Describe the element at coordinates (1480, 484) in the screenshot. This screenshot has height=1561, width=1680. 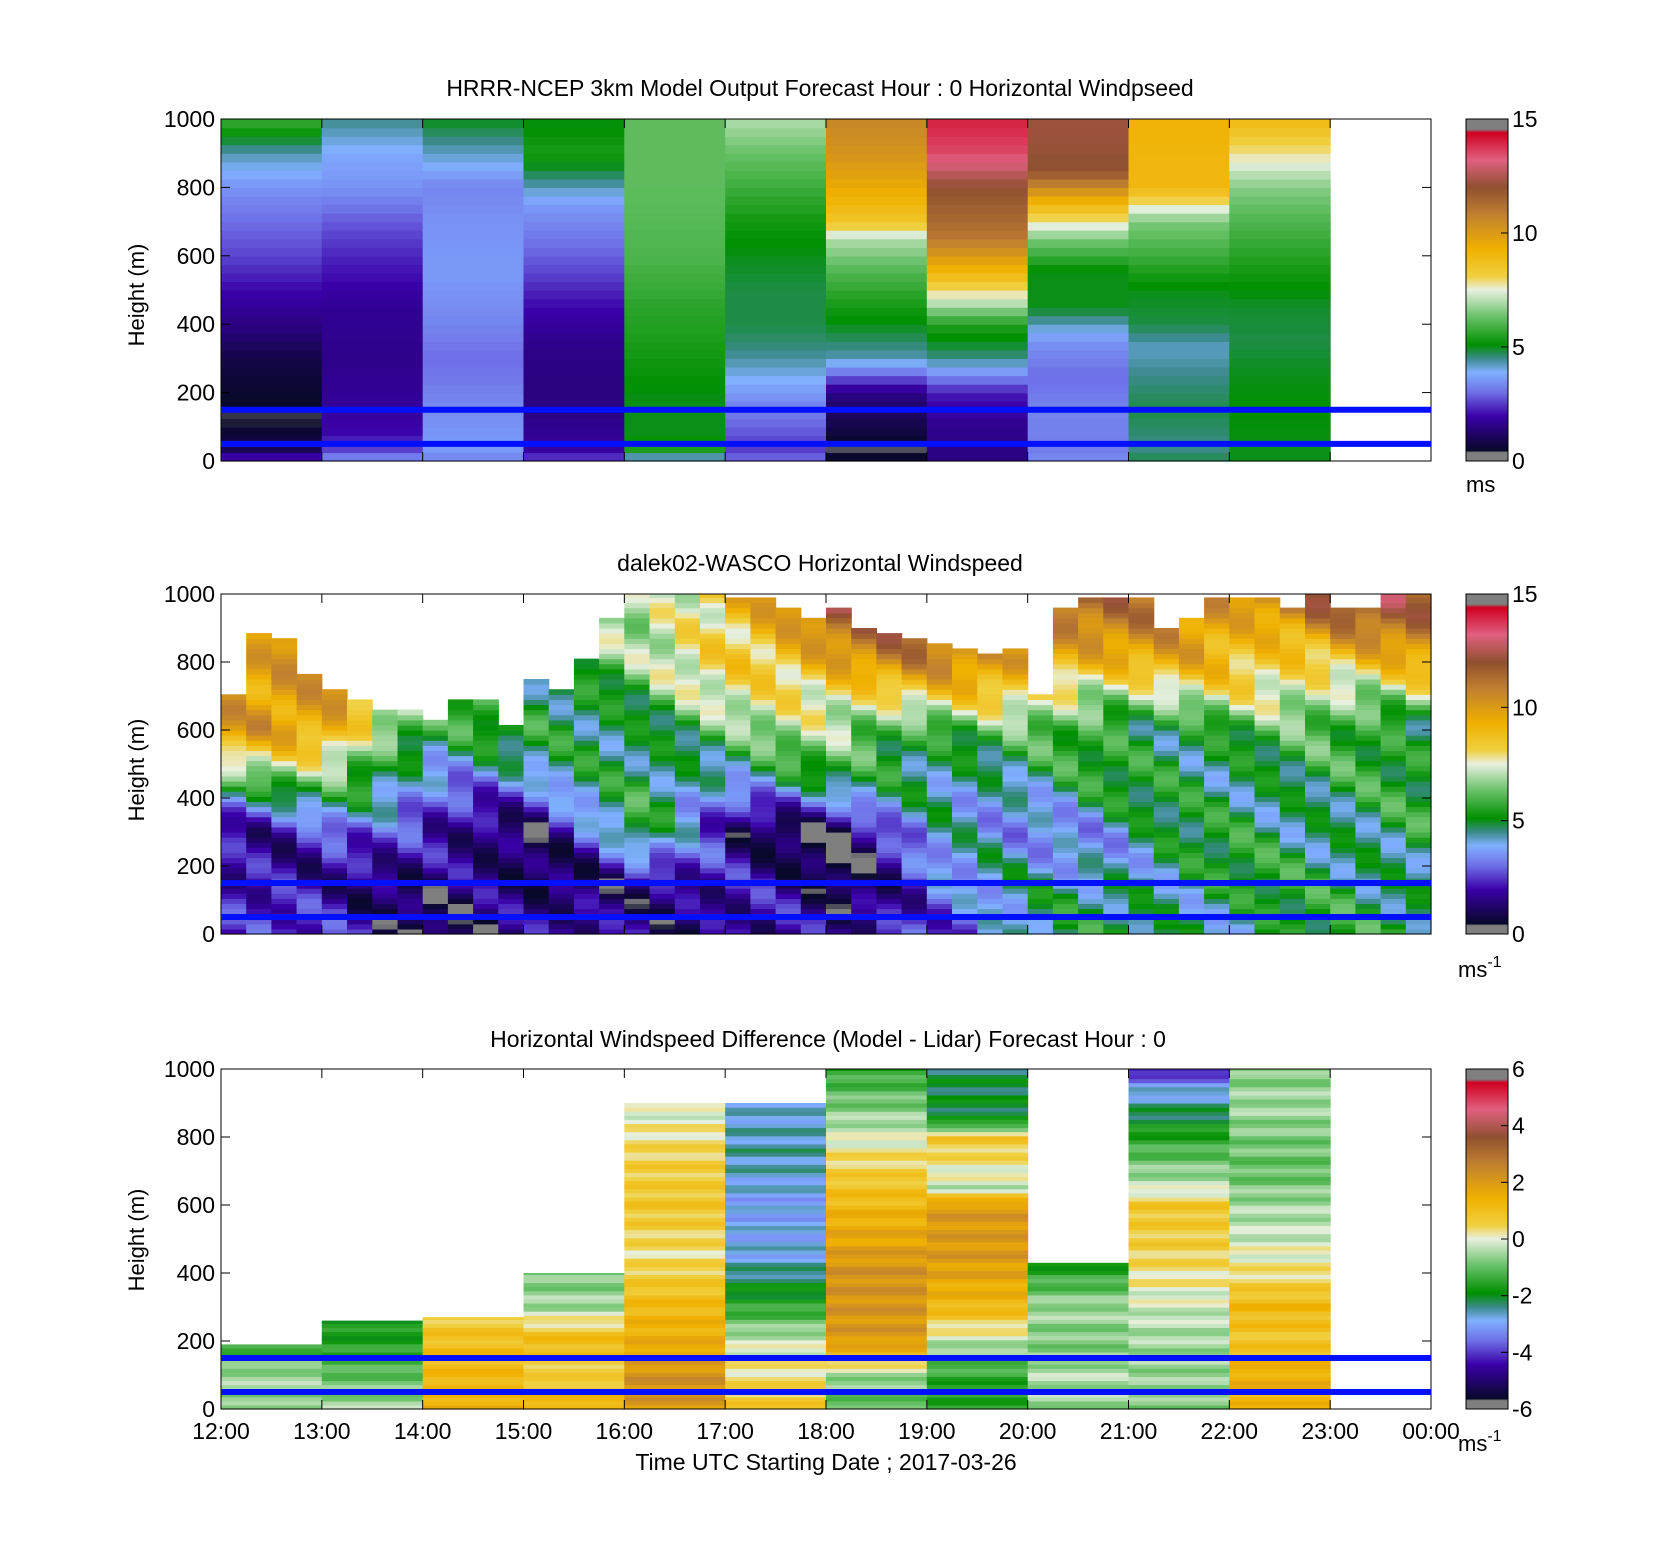
I see `panel-model-colorbar-unit: ms` at that location.